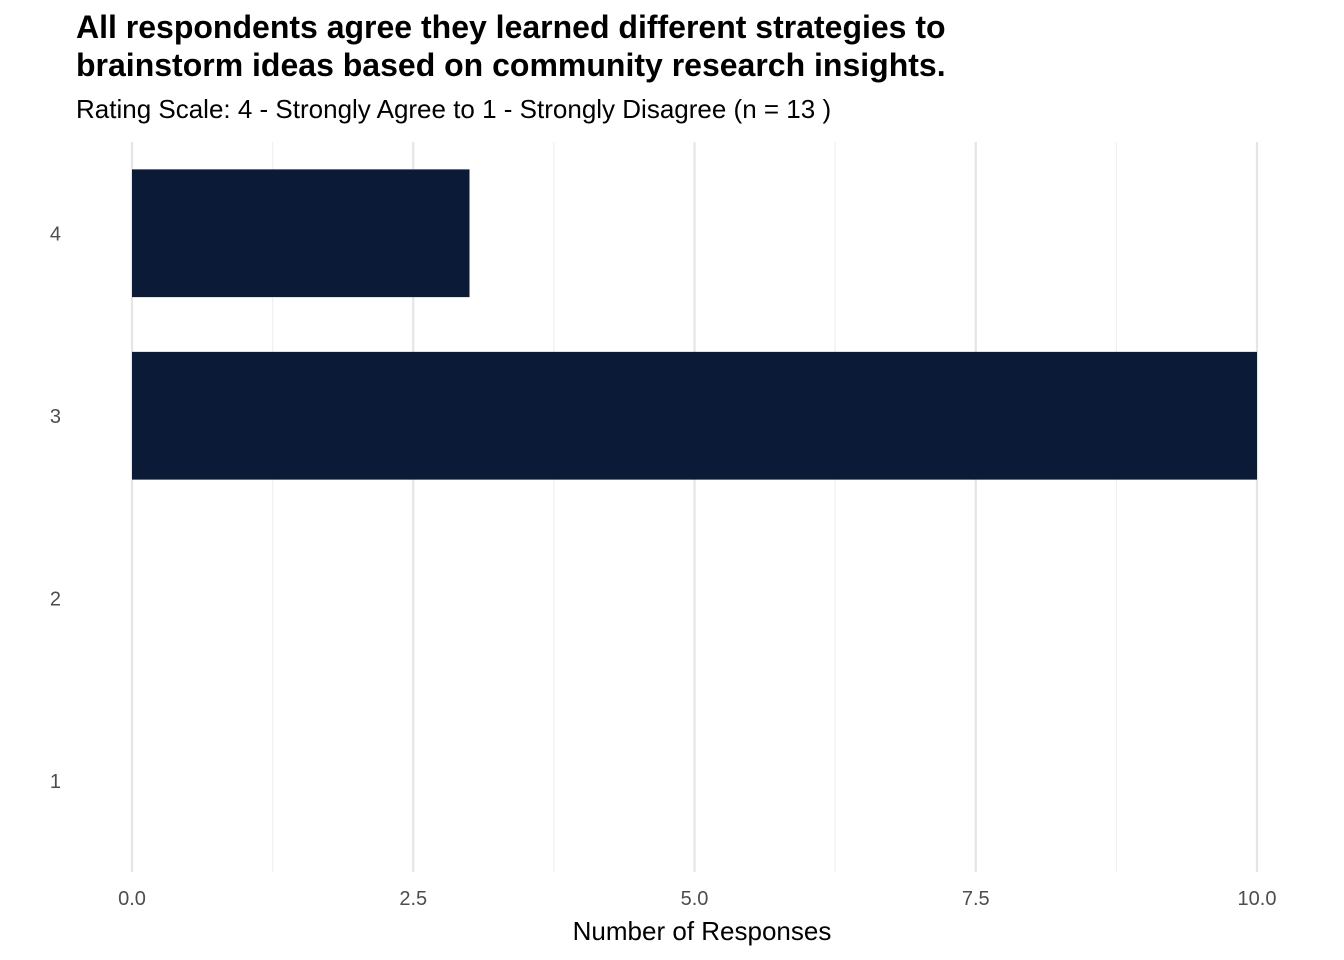 This screenshot has width=1344, height=960. I want to click on x-tick-label: 2.5, so click(413, 899).